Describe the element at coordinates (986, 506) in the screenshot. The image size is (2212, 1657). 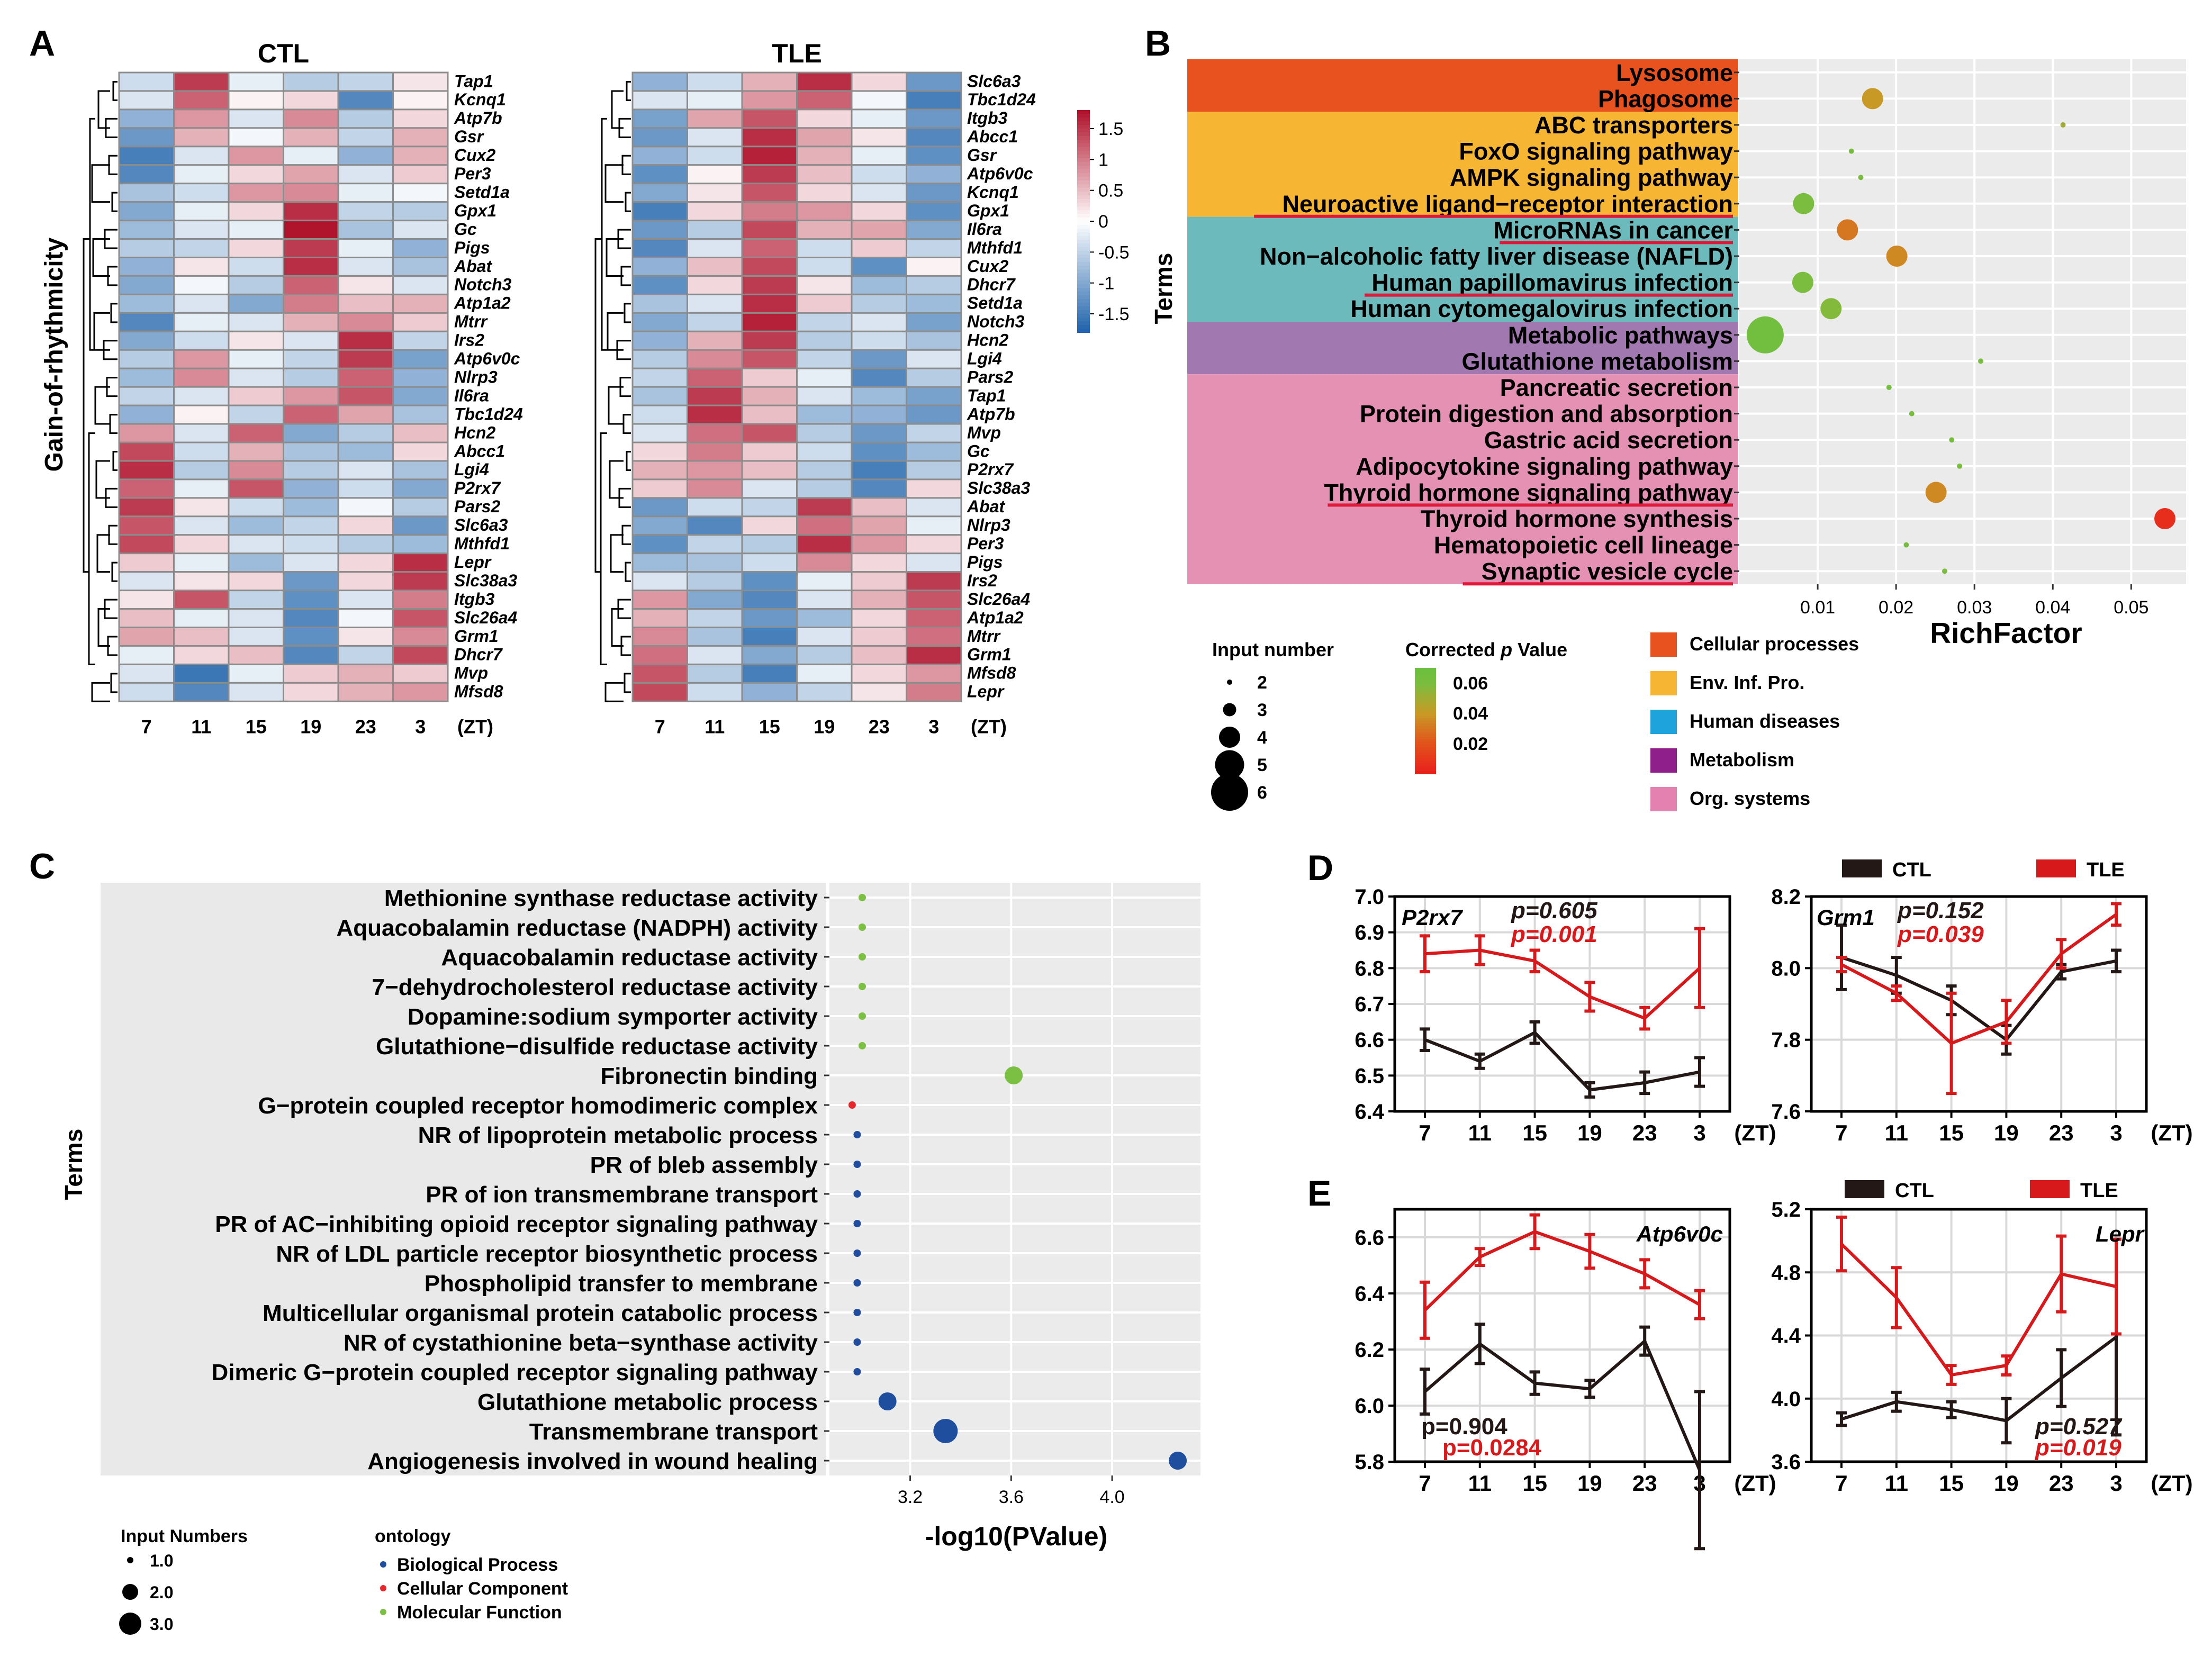
I see `gene-label: Abat` at that location.